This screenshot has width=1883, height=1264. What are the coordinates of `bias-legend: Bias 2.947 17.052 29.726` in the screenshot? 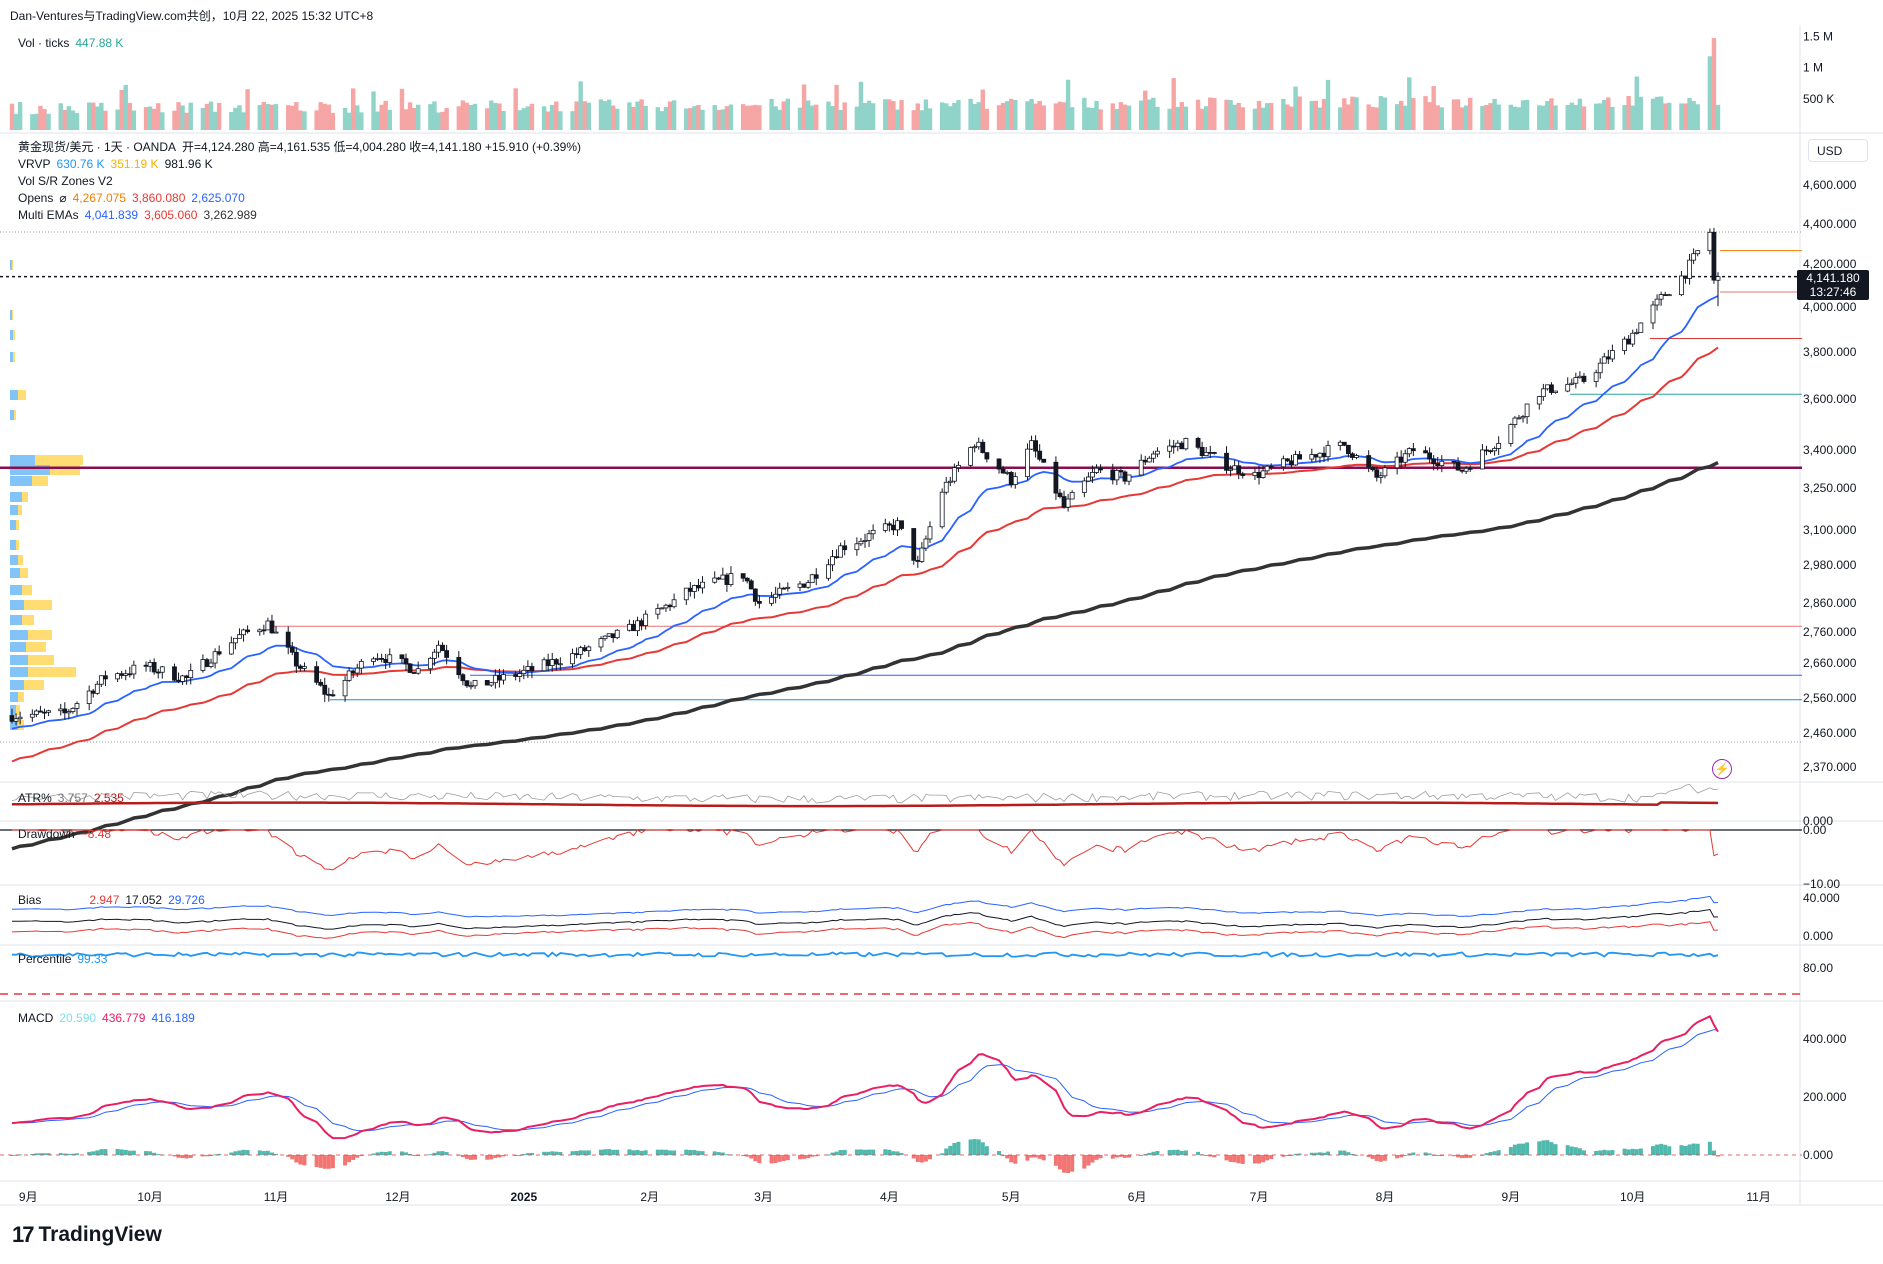 It's located at (114, 900).